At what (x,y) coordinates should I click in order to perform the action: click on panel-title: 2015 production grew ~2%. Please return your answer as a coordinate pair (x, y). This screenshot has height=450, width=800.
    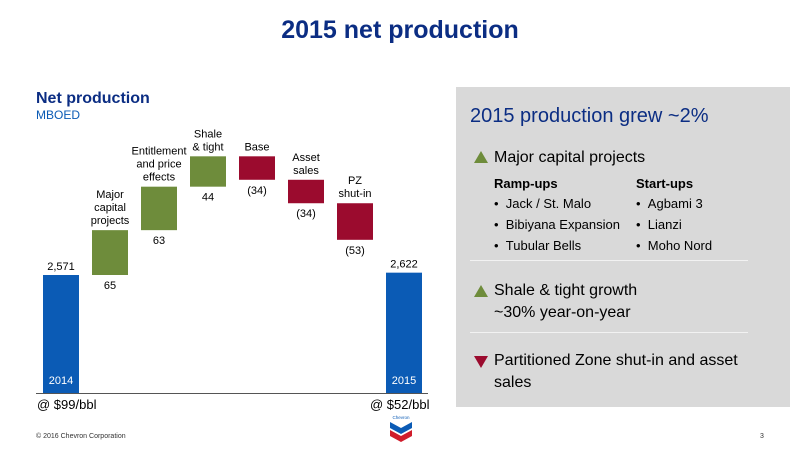
    Looking at the image, I should click on (589, 116).